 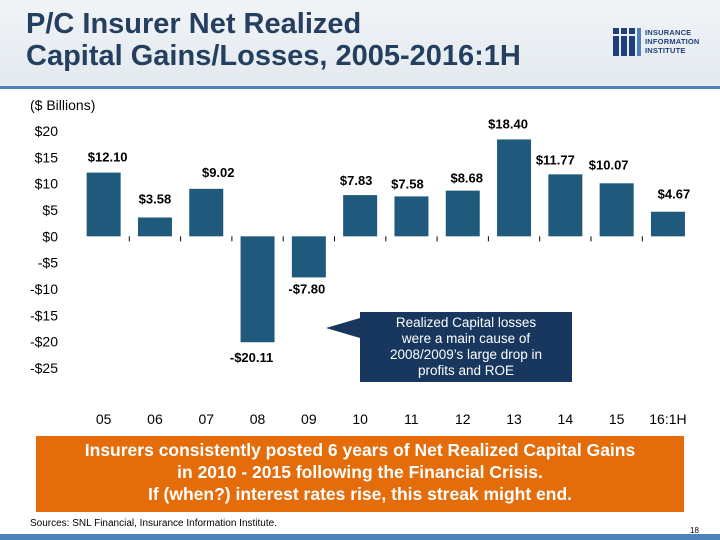 I want to click on y-tick-label: $10, so click(x=47, y=184).